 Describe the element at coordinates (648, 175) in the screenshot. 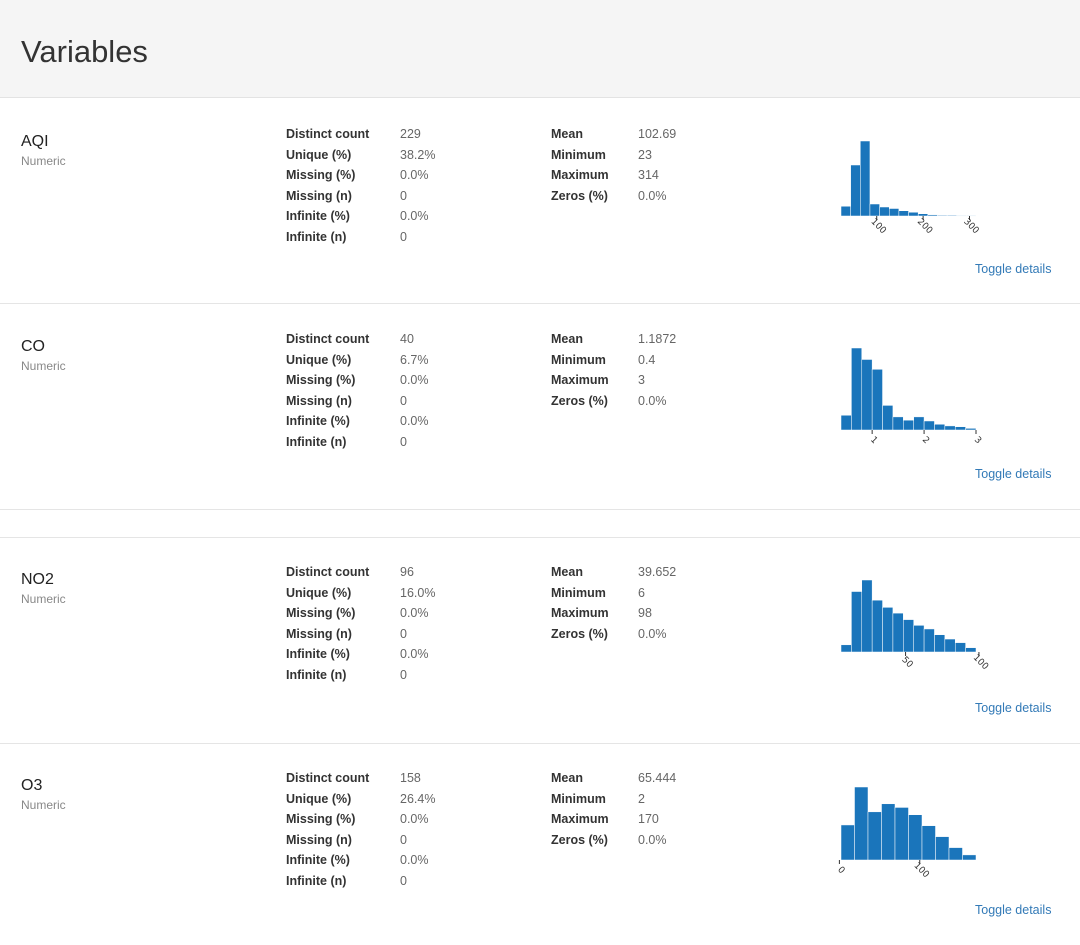

I see `stat-value: 314` at that location.